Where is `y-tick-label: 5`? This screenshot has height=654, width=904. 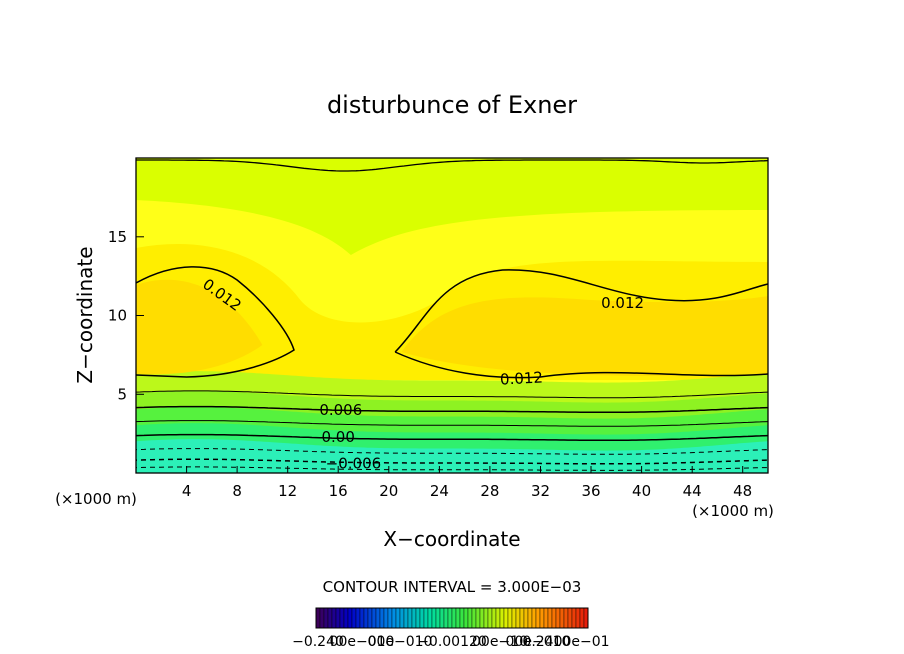
y-tick-label: 5 is located at coordinates (122, 394).